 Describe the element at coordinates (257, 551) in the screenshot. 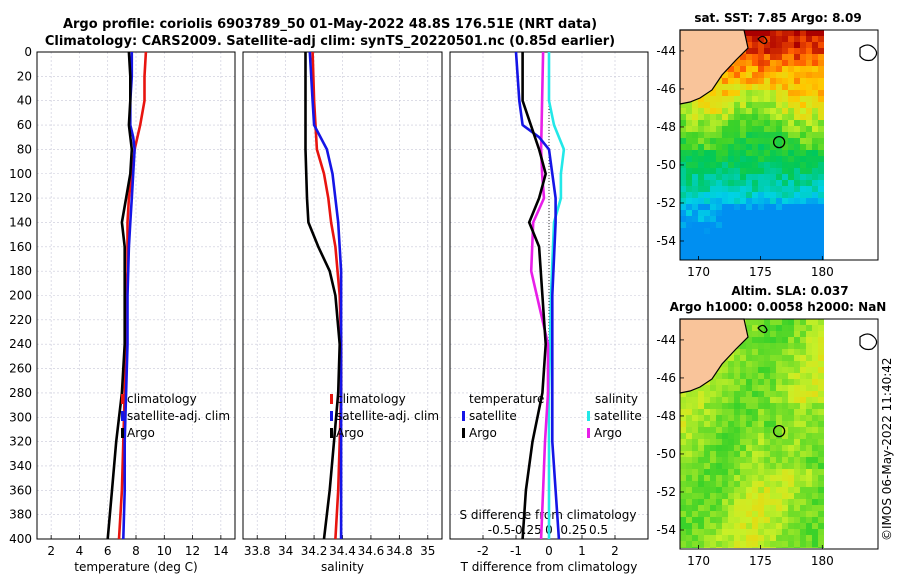

I see `x-tick-label: 33.8` at that location.